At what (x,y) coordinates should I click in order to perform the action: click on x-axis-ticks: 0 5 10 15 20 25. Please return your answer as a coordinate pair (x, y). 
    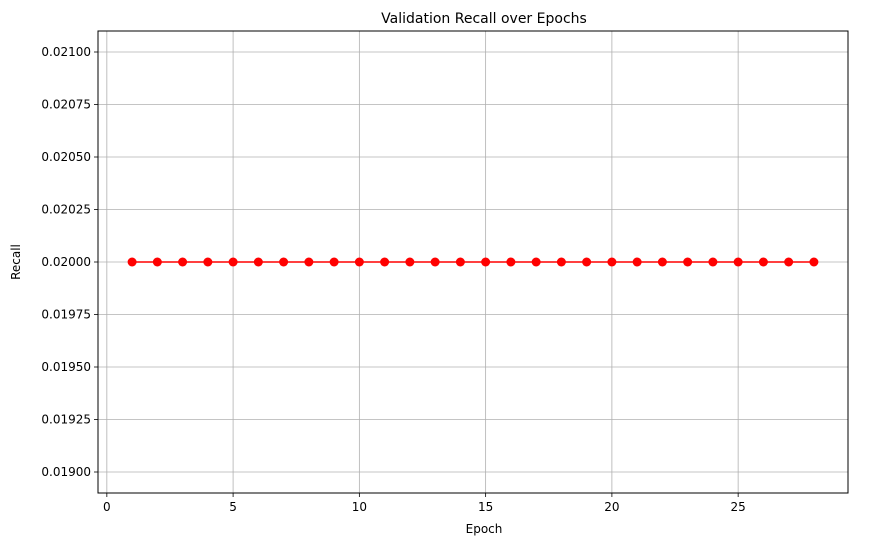
    Looking at the image, I should click on (424, 503).